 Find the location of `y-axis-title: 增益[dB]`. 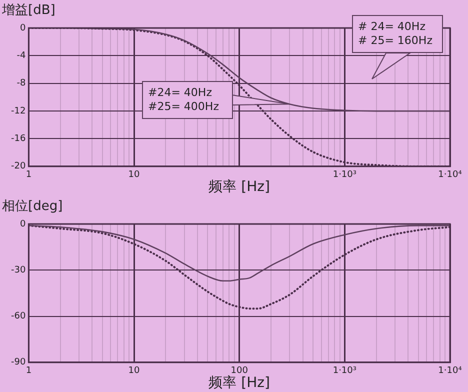

y-axis-title: 增益[dB] is located at coordinates (28, 10).